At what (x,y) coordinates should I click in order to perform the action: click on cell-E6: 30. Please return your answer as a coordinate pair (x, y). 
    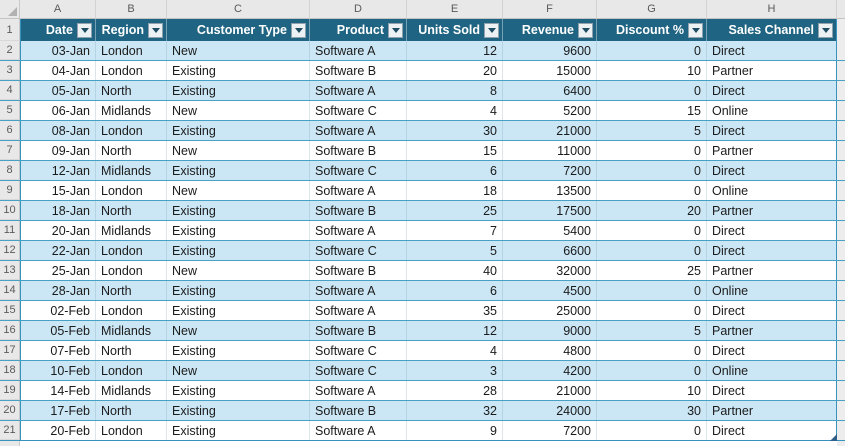
    Looking at the image, I should click on (455, 130).